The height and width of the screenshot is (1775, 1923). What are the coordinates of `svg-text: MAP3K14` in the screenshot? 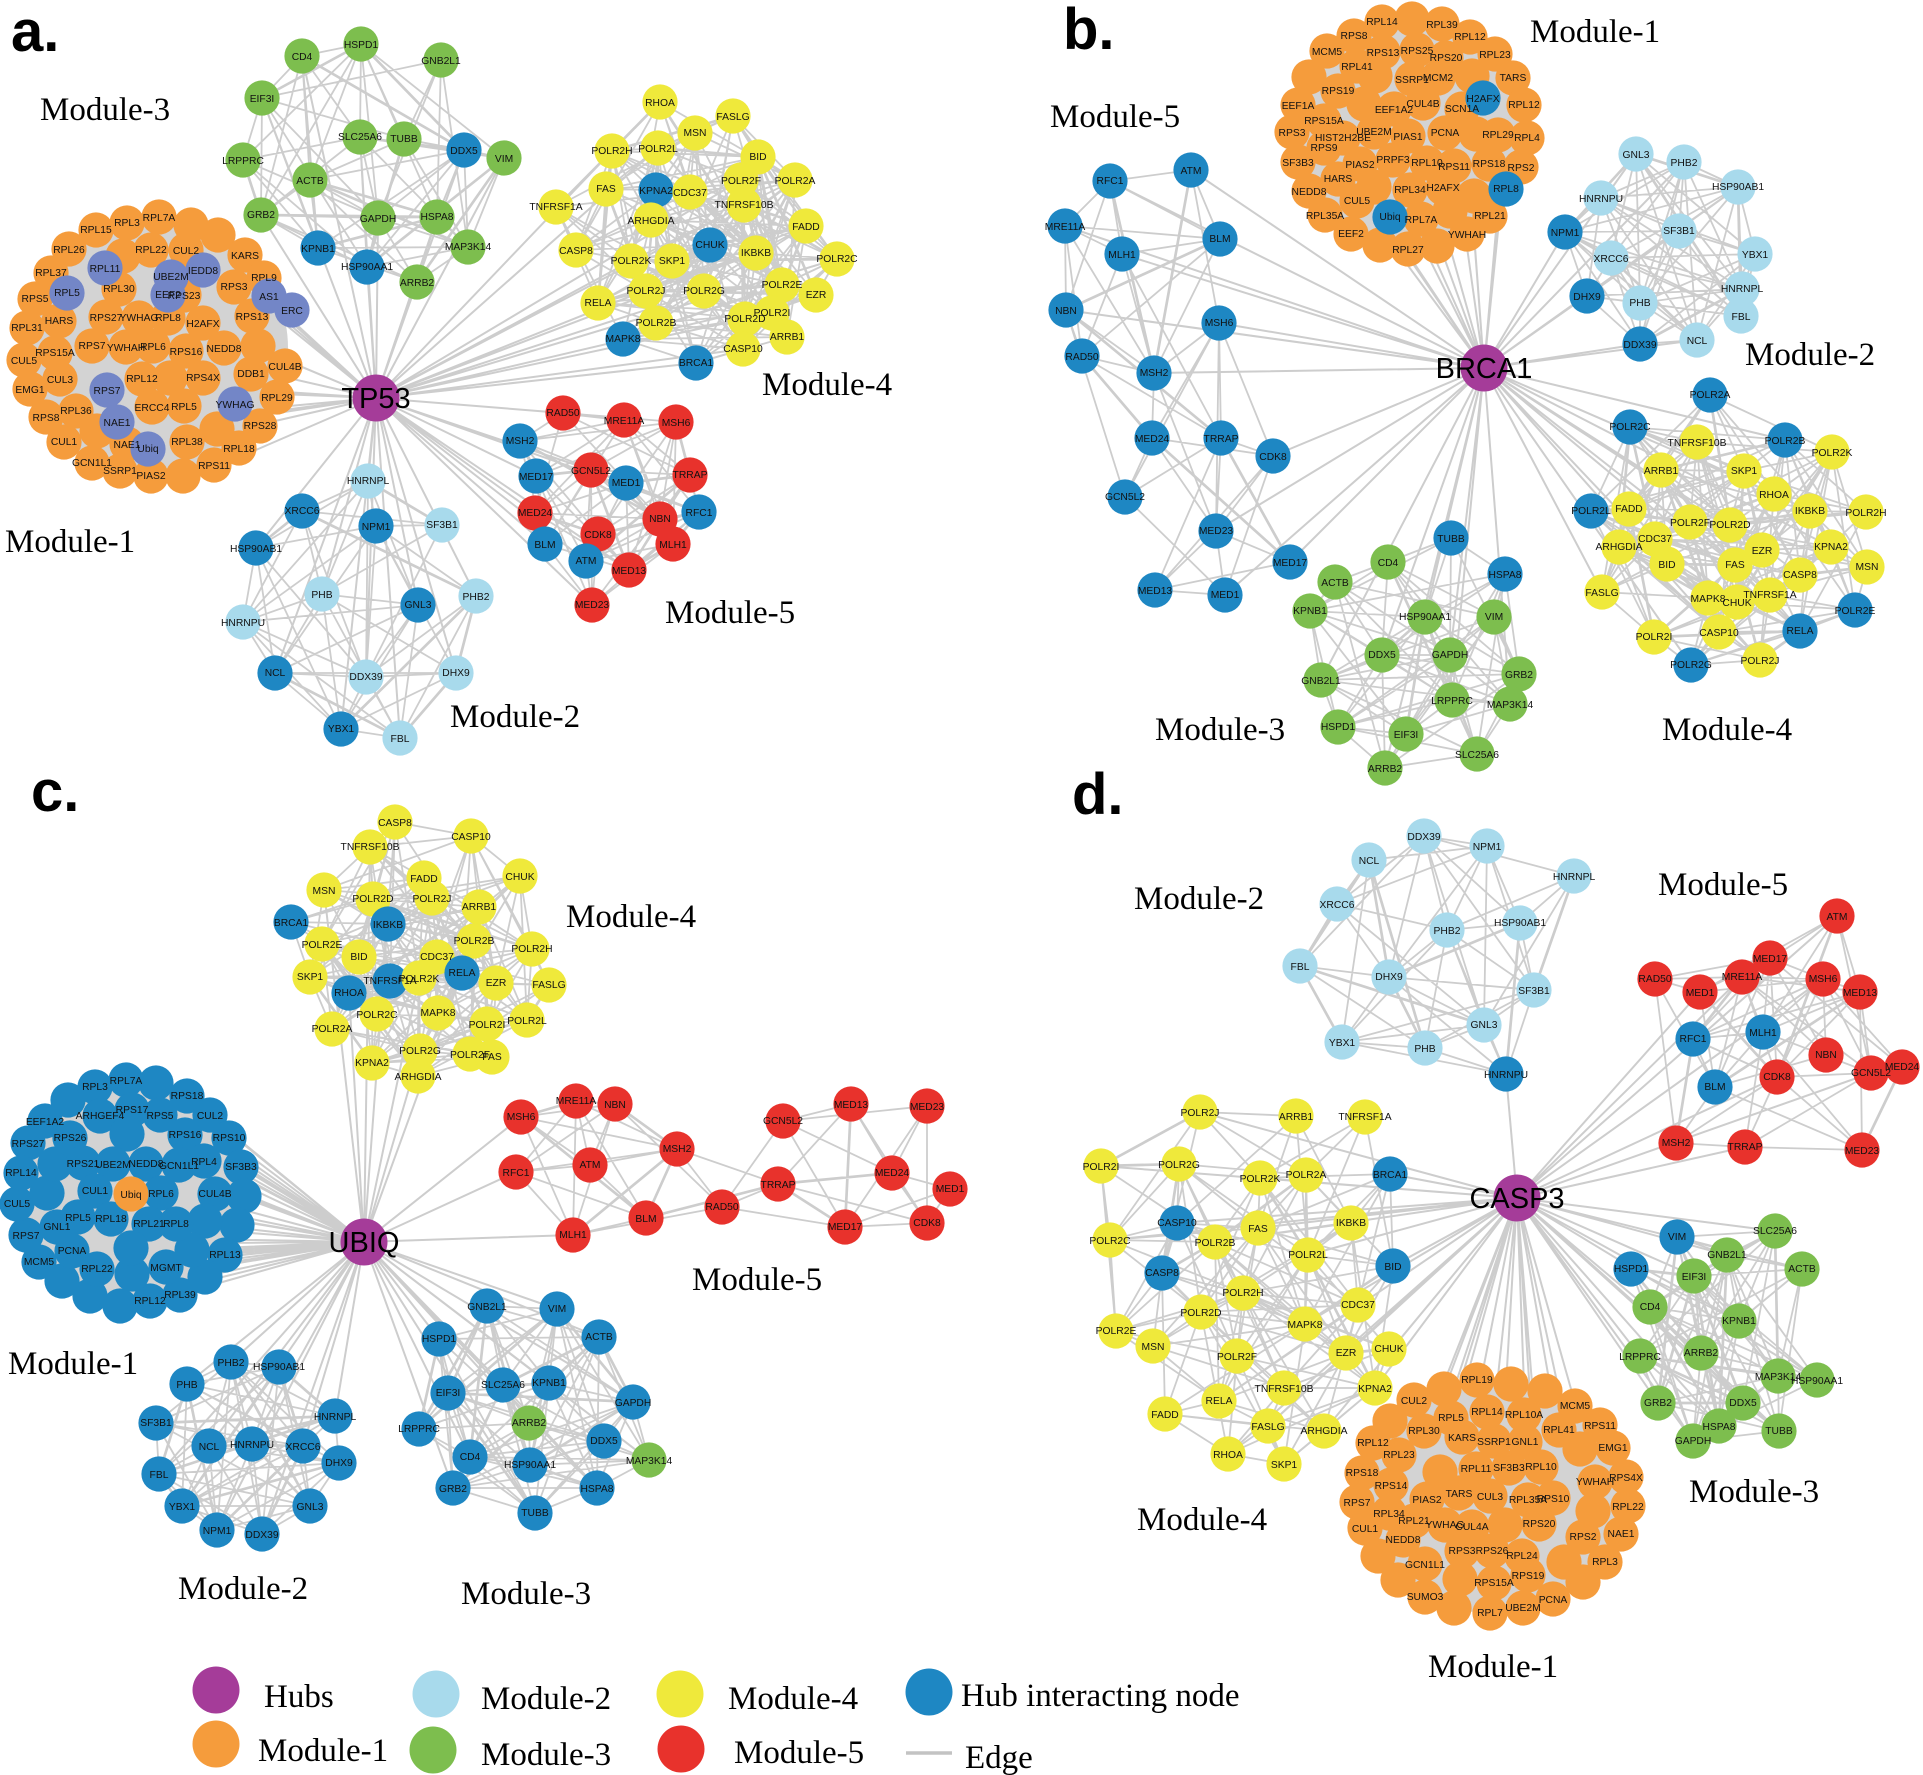 It's located at (1510, 705).